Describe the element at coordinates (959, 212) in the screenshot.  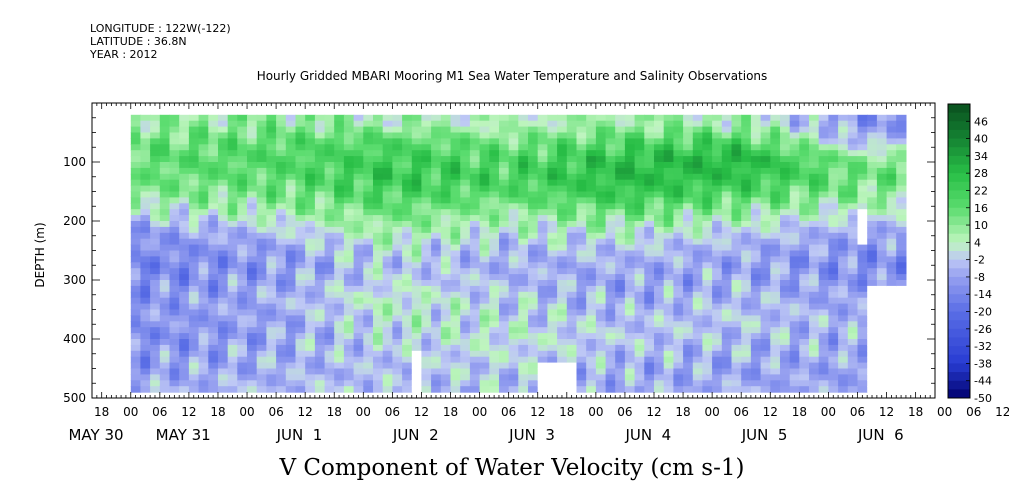
I see `colorbar-band` at that location.